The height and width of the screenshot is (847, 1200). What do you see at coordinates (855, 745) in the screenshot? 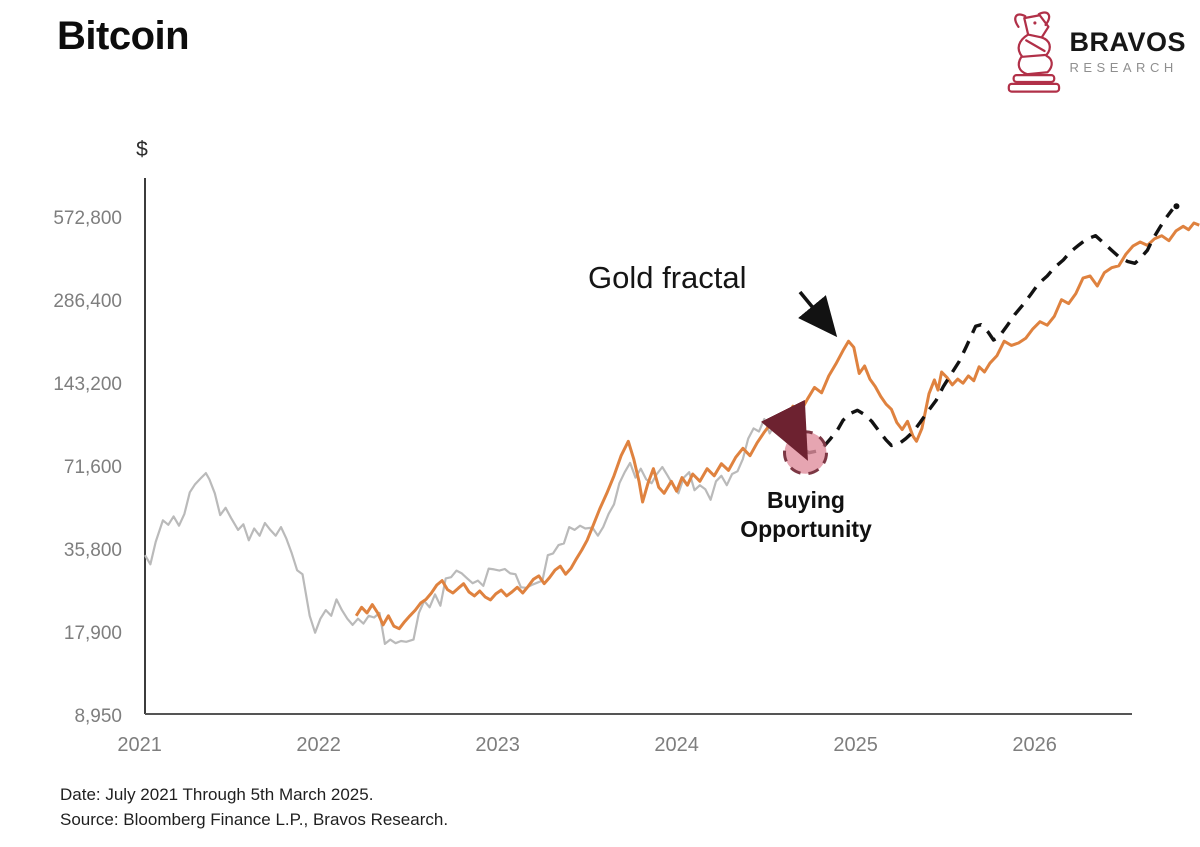
I see `x-tick-label: 2025` at bounding box center [855, 745].